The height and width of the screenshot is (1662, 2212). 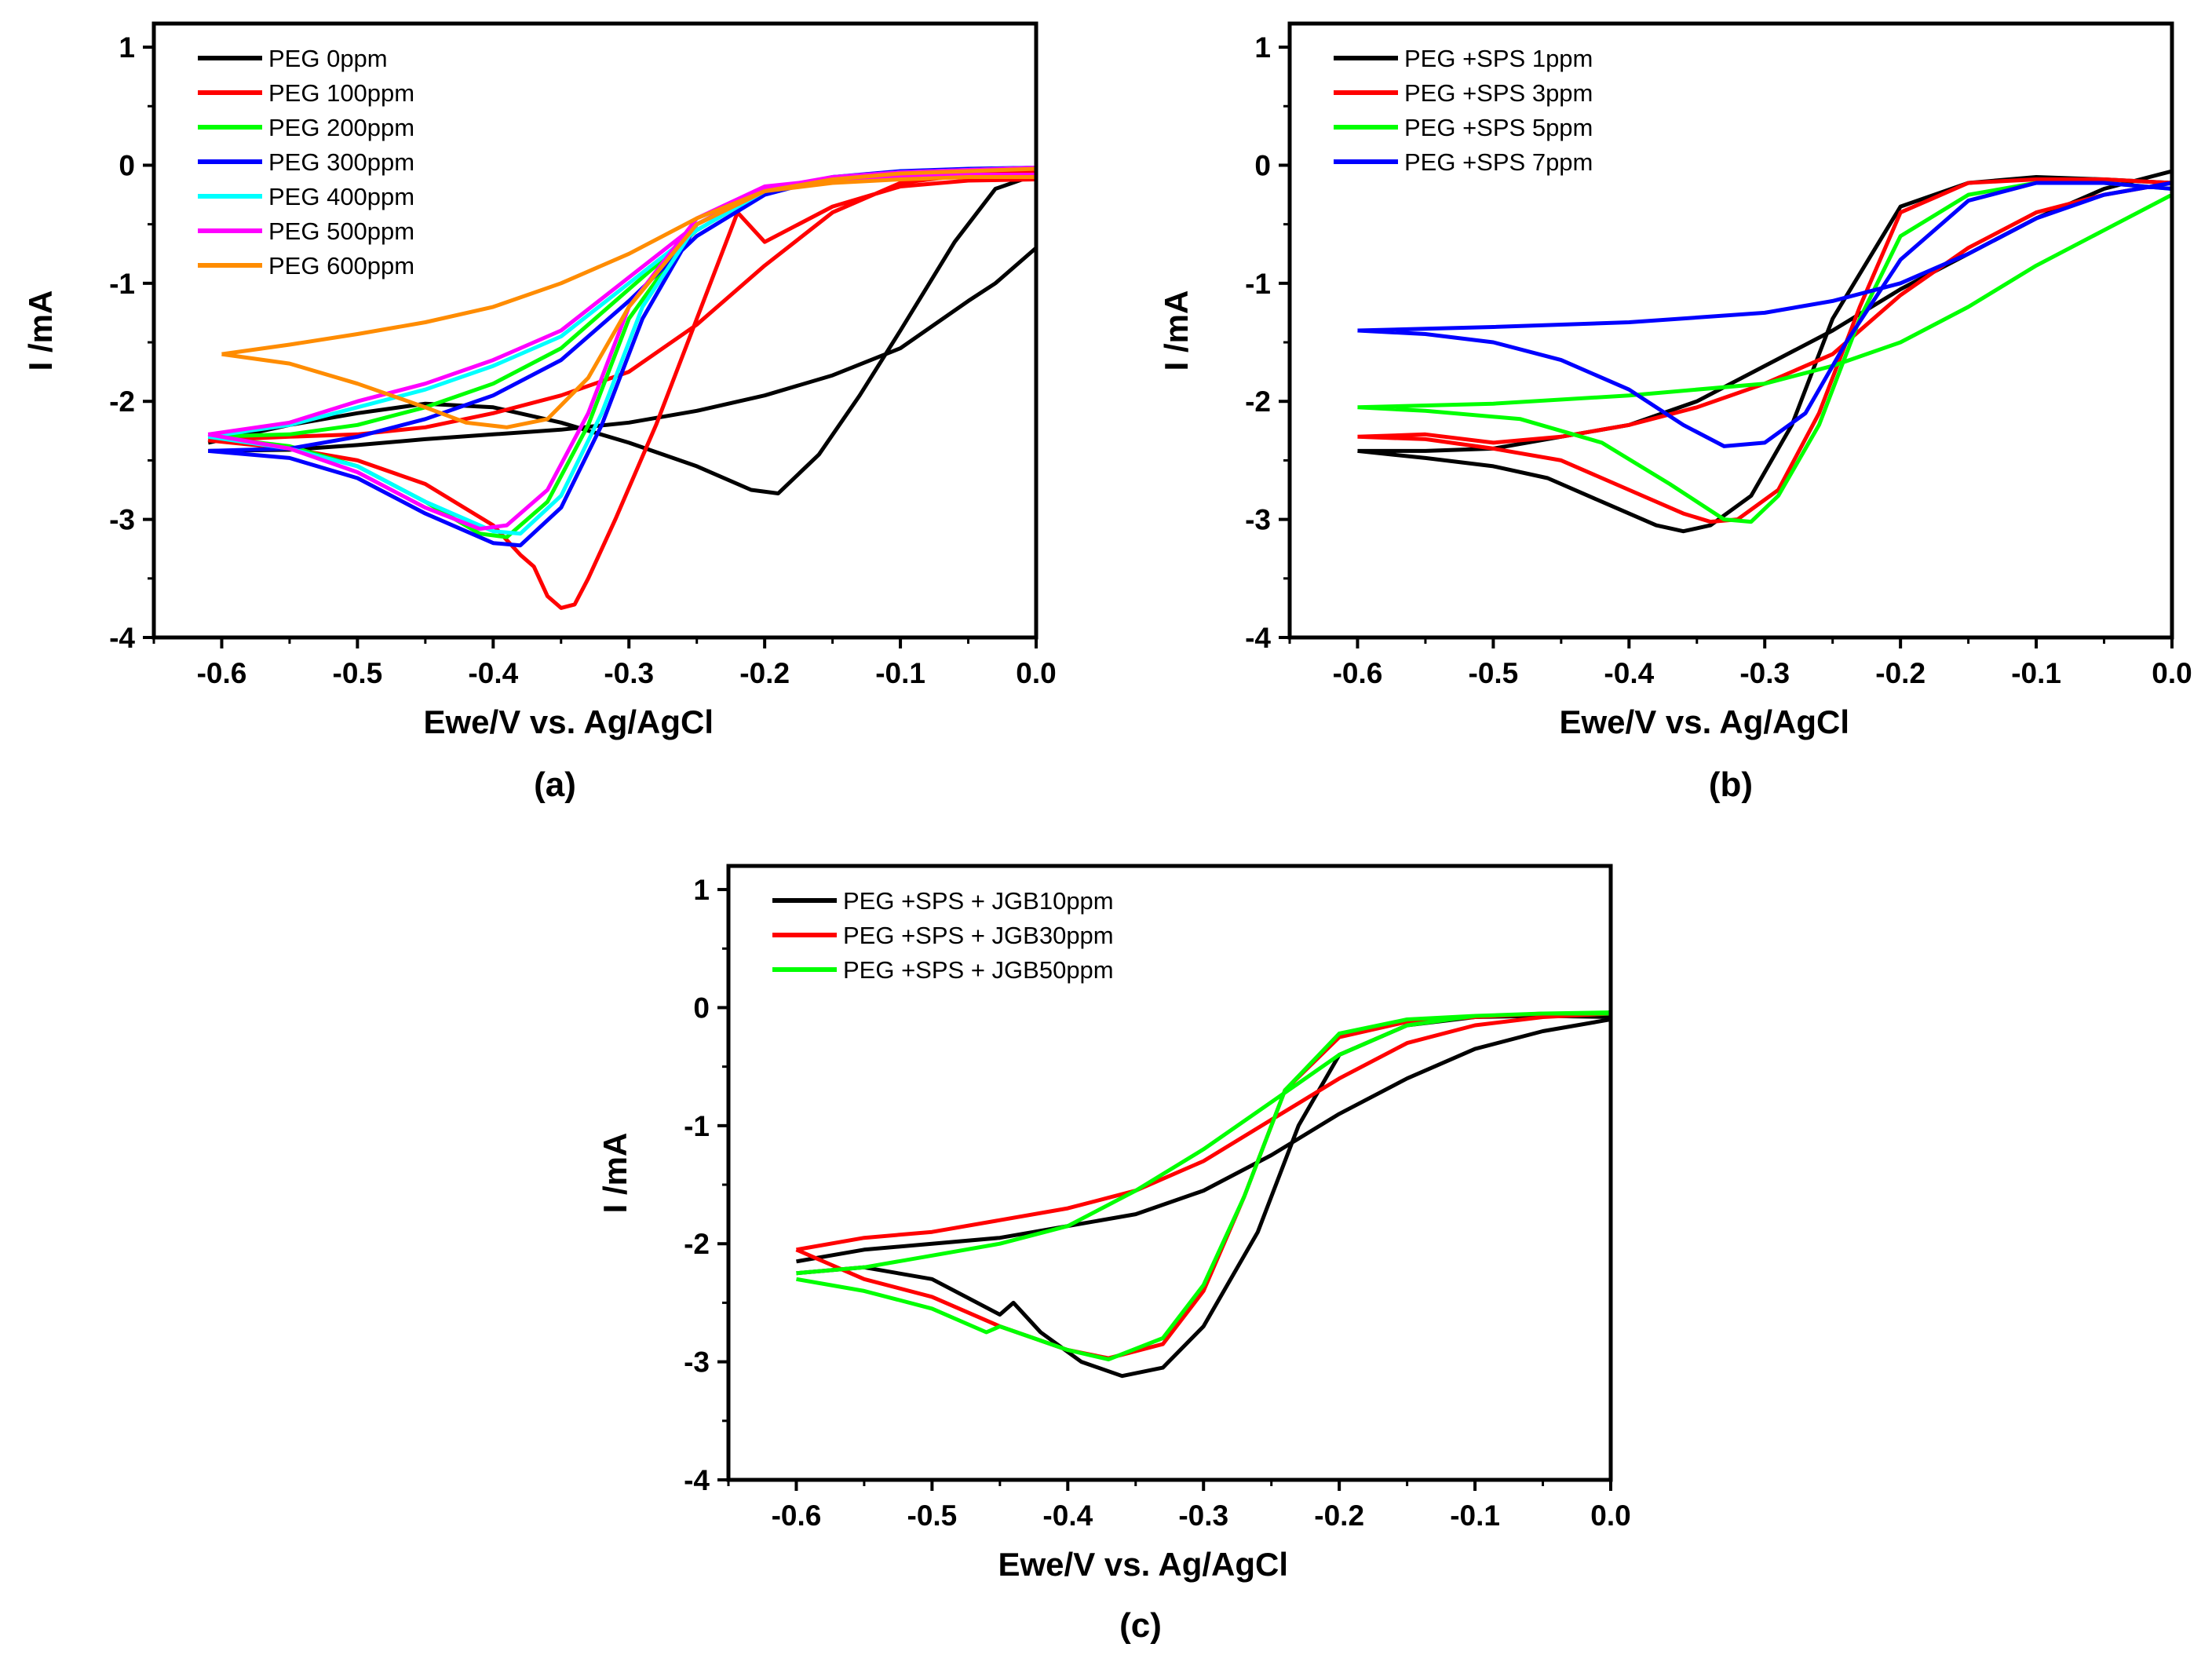 I want to click on panel-label: (a), so click(x=555, y=784).